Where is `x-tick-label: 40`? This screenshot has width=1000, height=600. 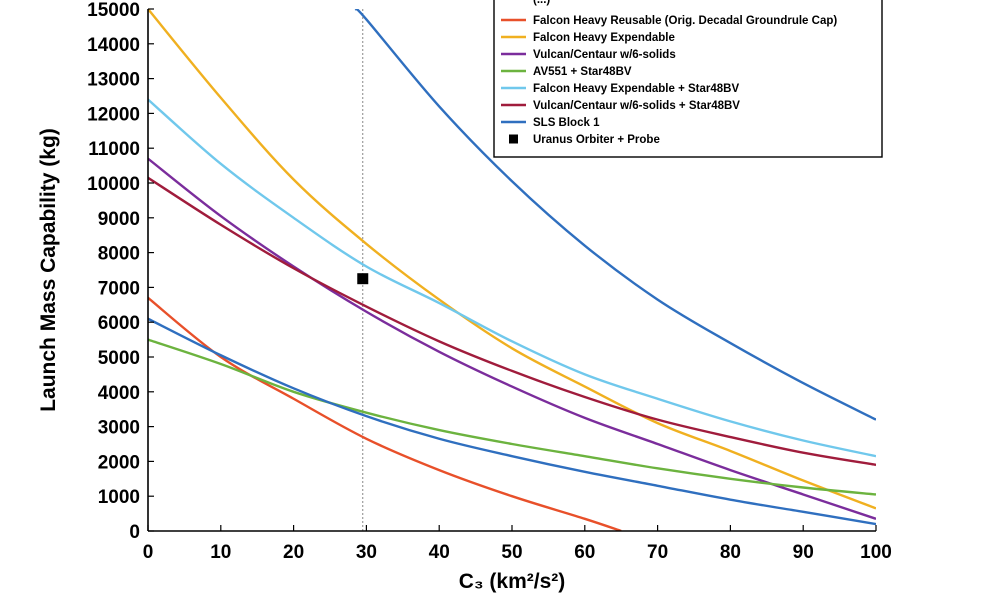 x-tick-label: 40 is located at coordinates (439, 552).